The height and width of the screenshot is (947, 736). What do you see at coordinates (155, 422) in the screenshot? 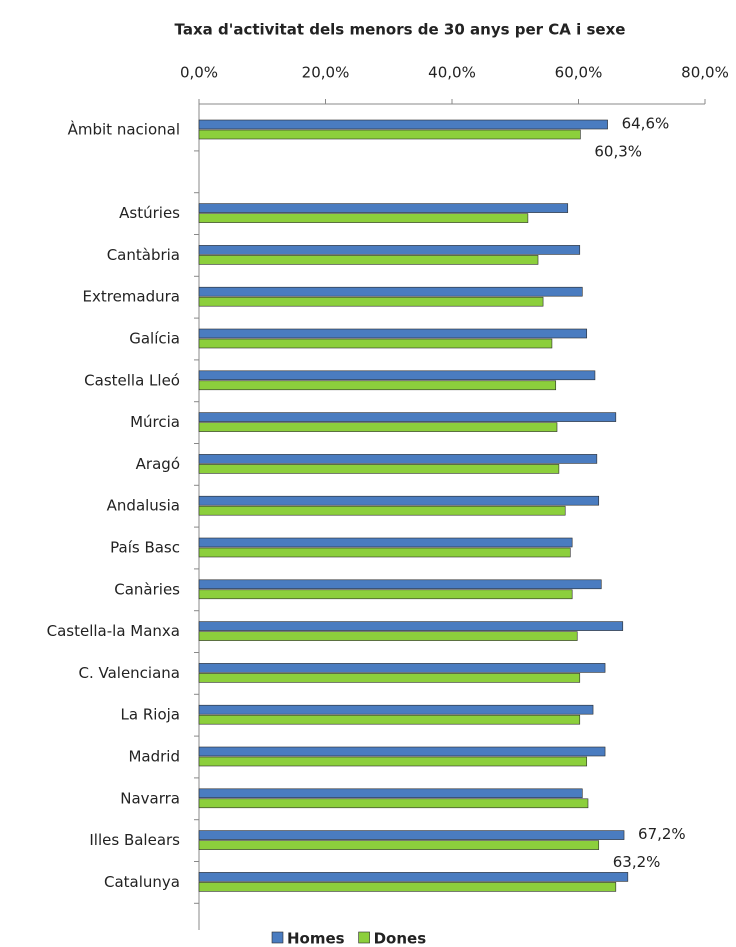
I see `y-tick-label: Múrcia` at bounding box center [155, 422].